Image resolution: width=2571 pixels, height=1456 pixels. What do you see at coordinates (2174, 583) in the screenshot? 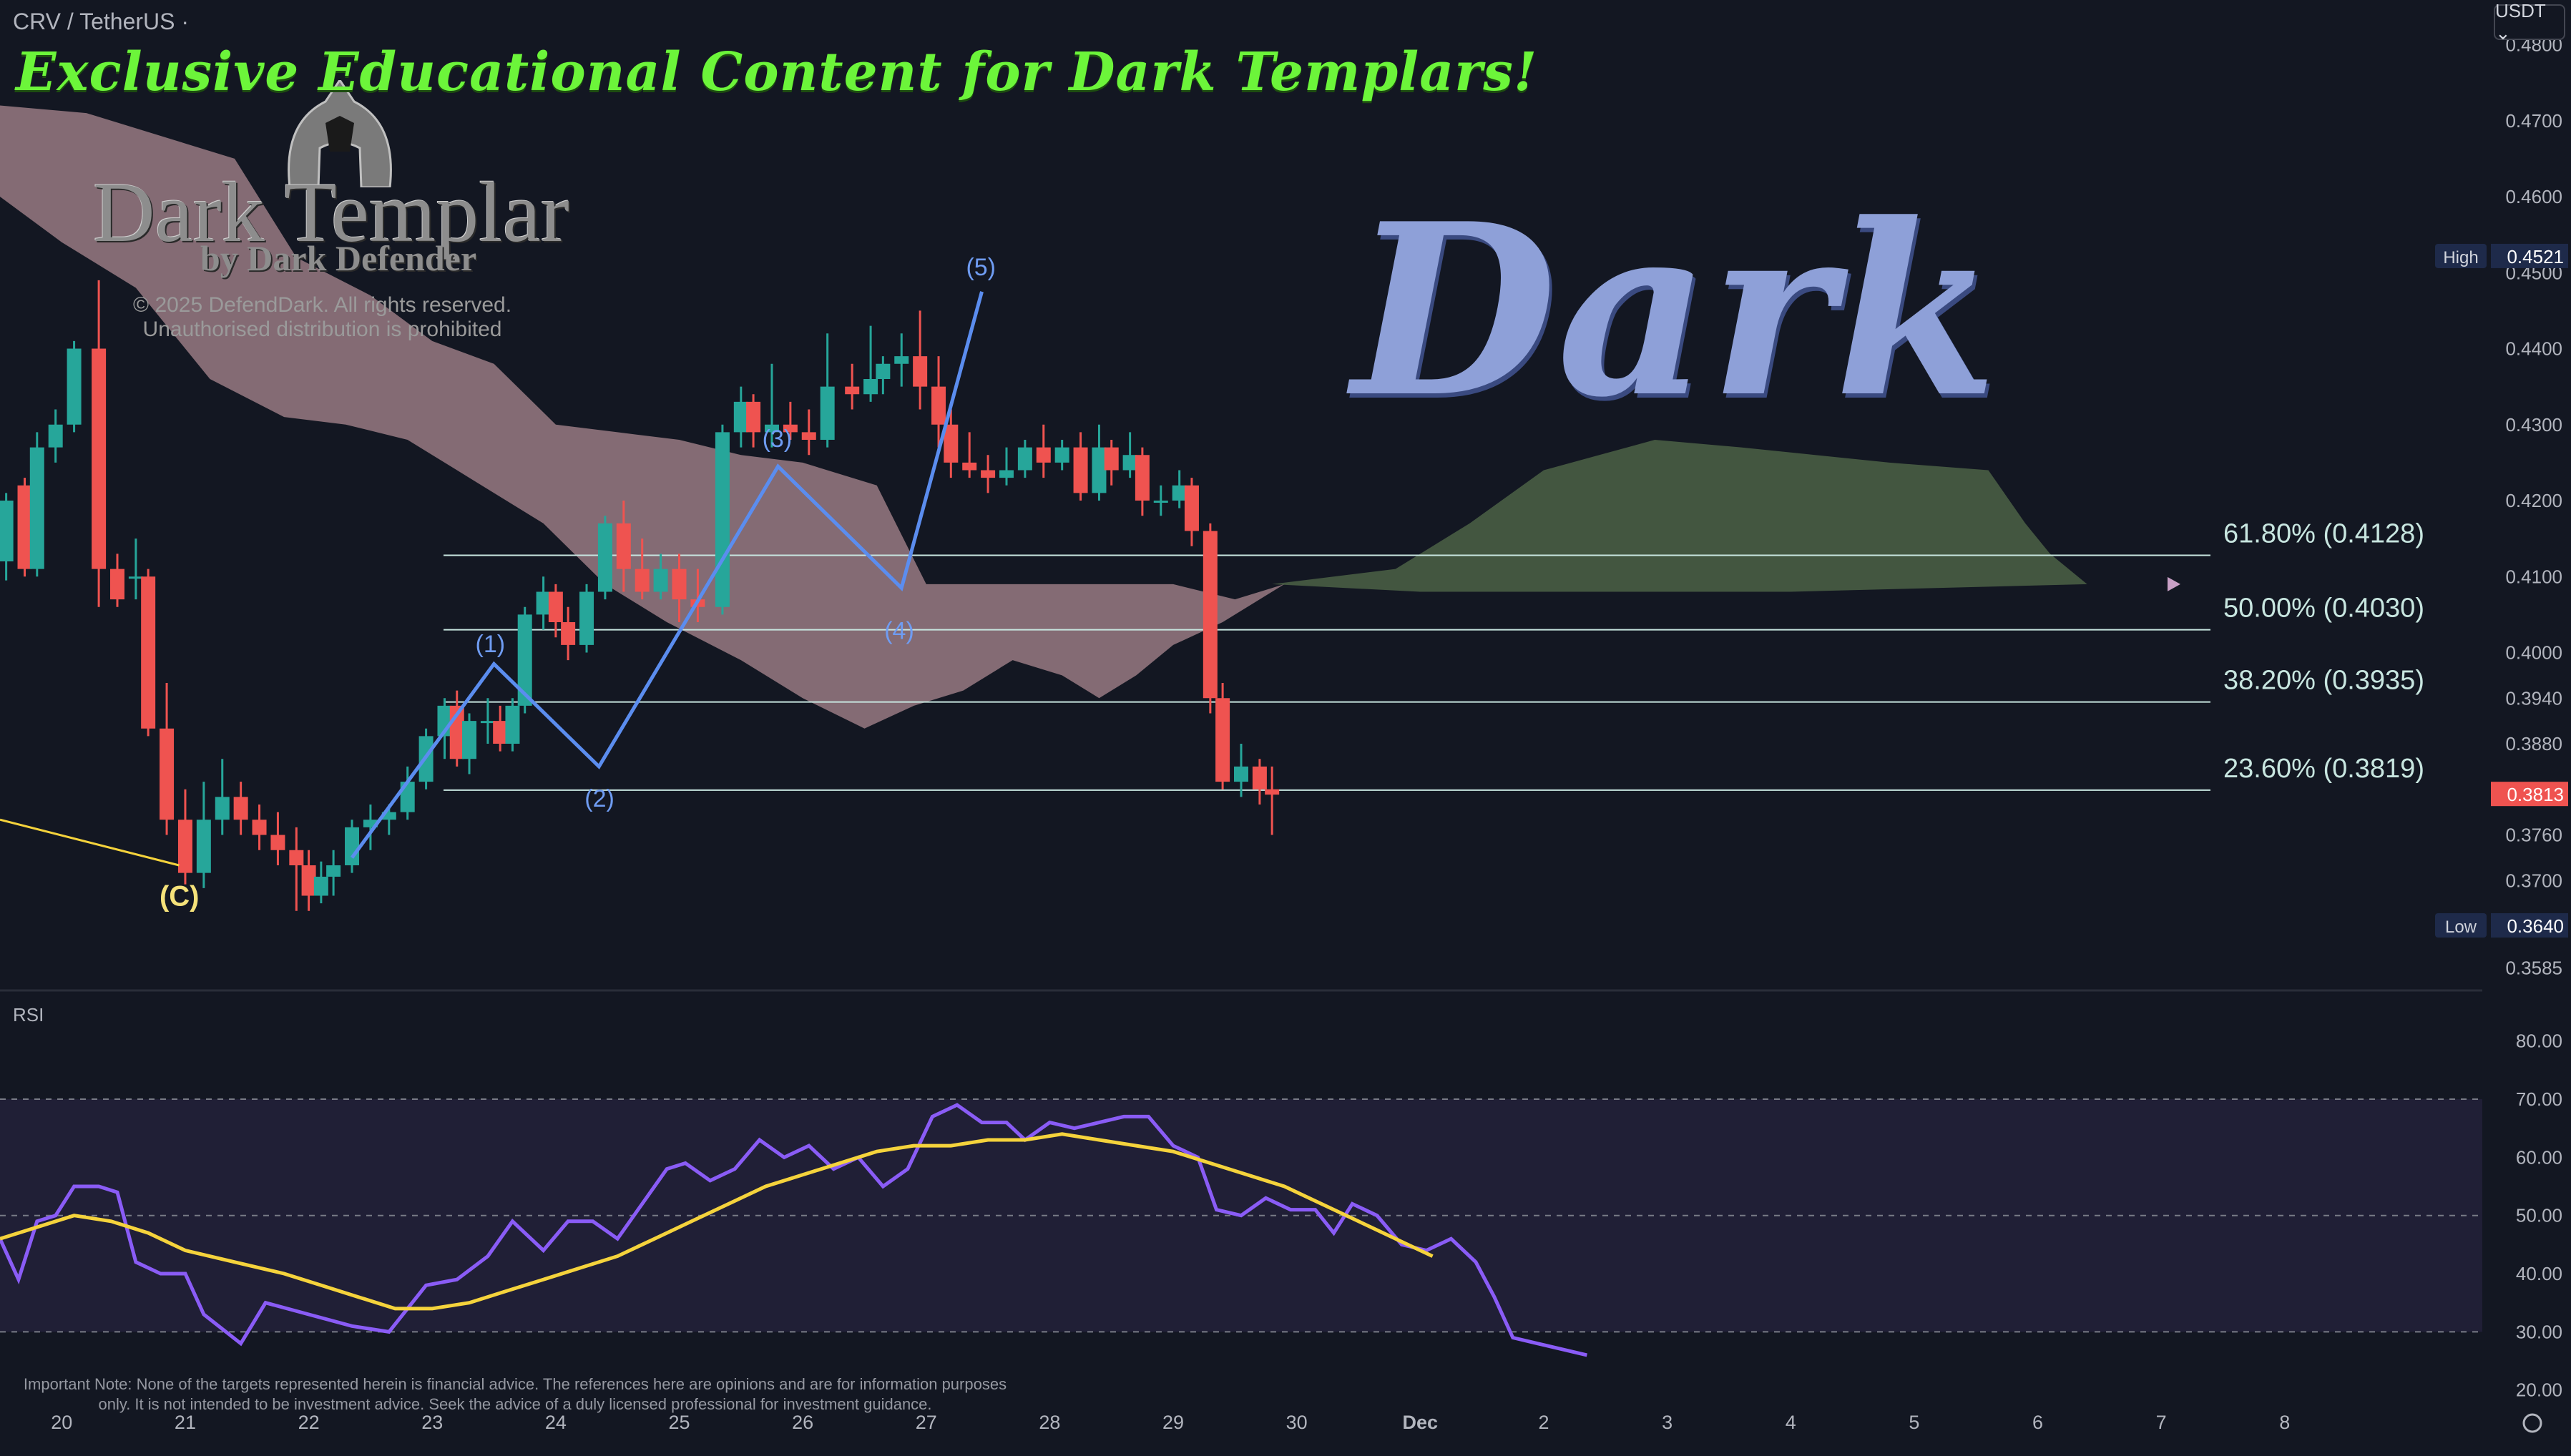
I see `cloud-end-marker` at bounding box center [2174, 583].